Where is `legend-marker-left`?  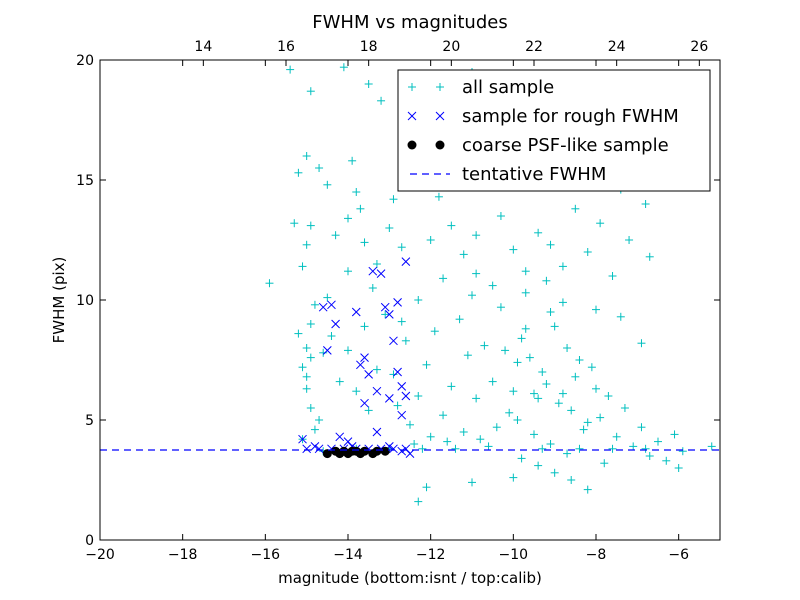
legend-marker-left is located at coordinates (412, 145).